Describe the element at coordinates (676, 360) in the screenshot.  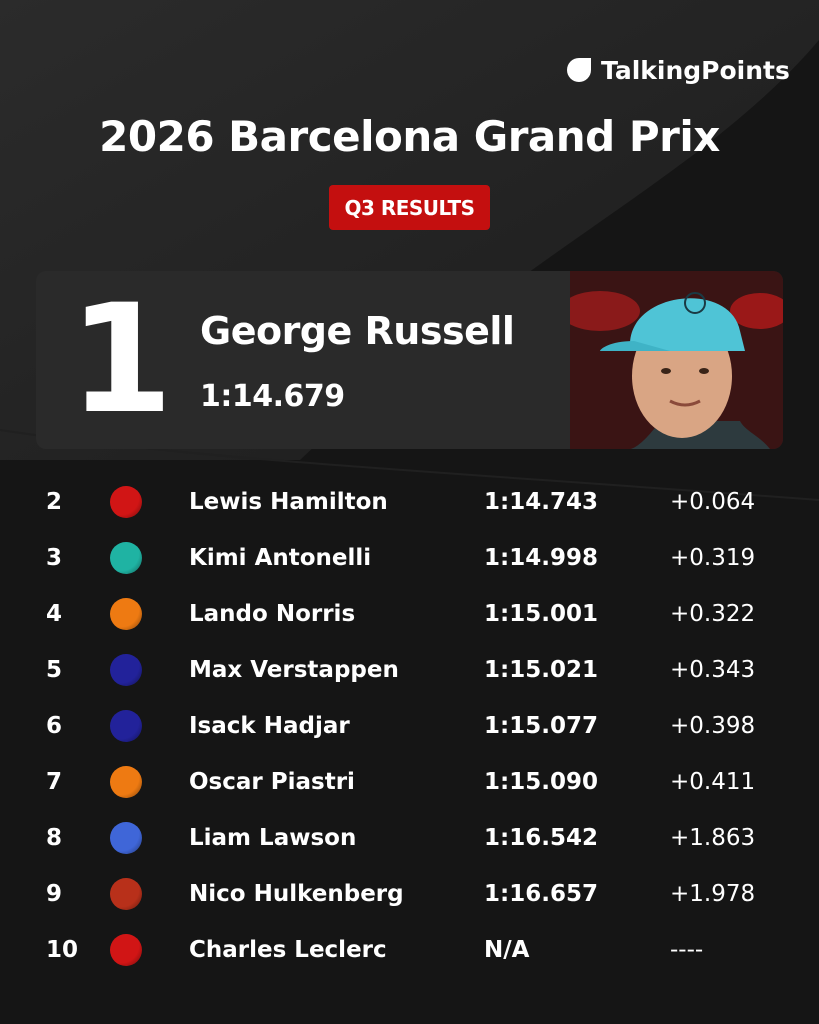
I see `driver-photo` at that location.